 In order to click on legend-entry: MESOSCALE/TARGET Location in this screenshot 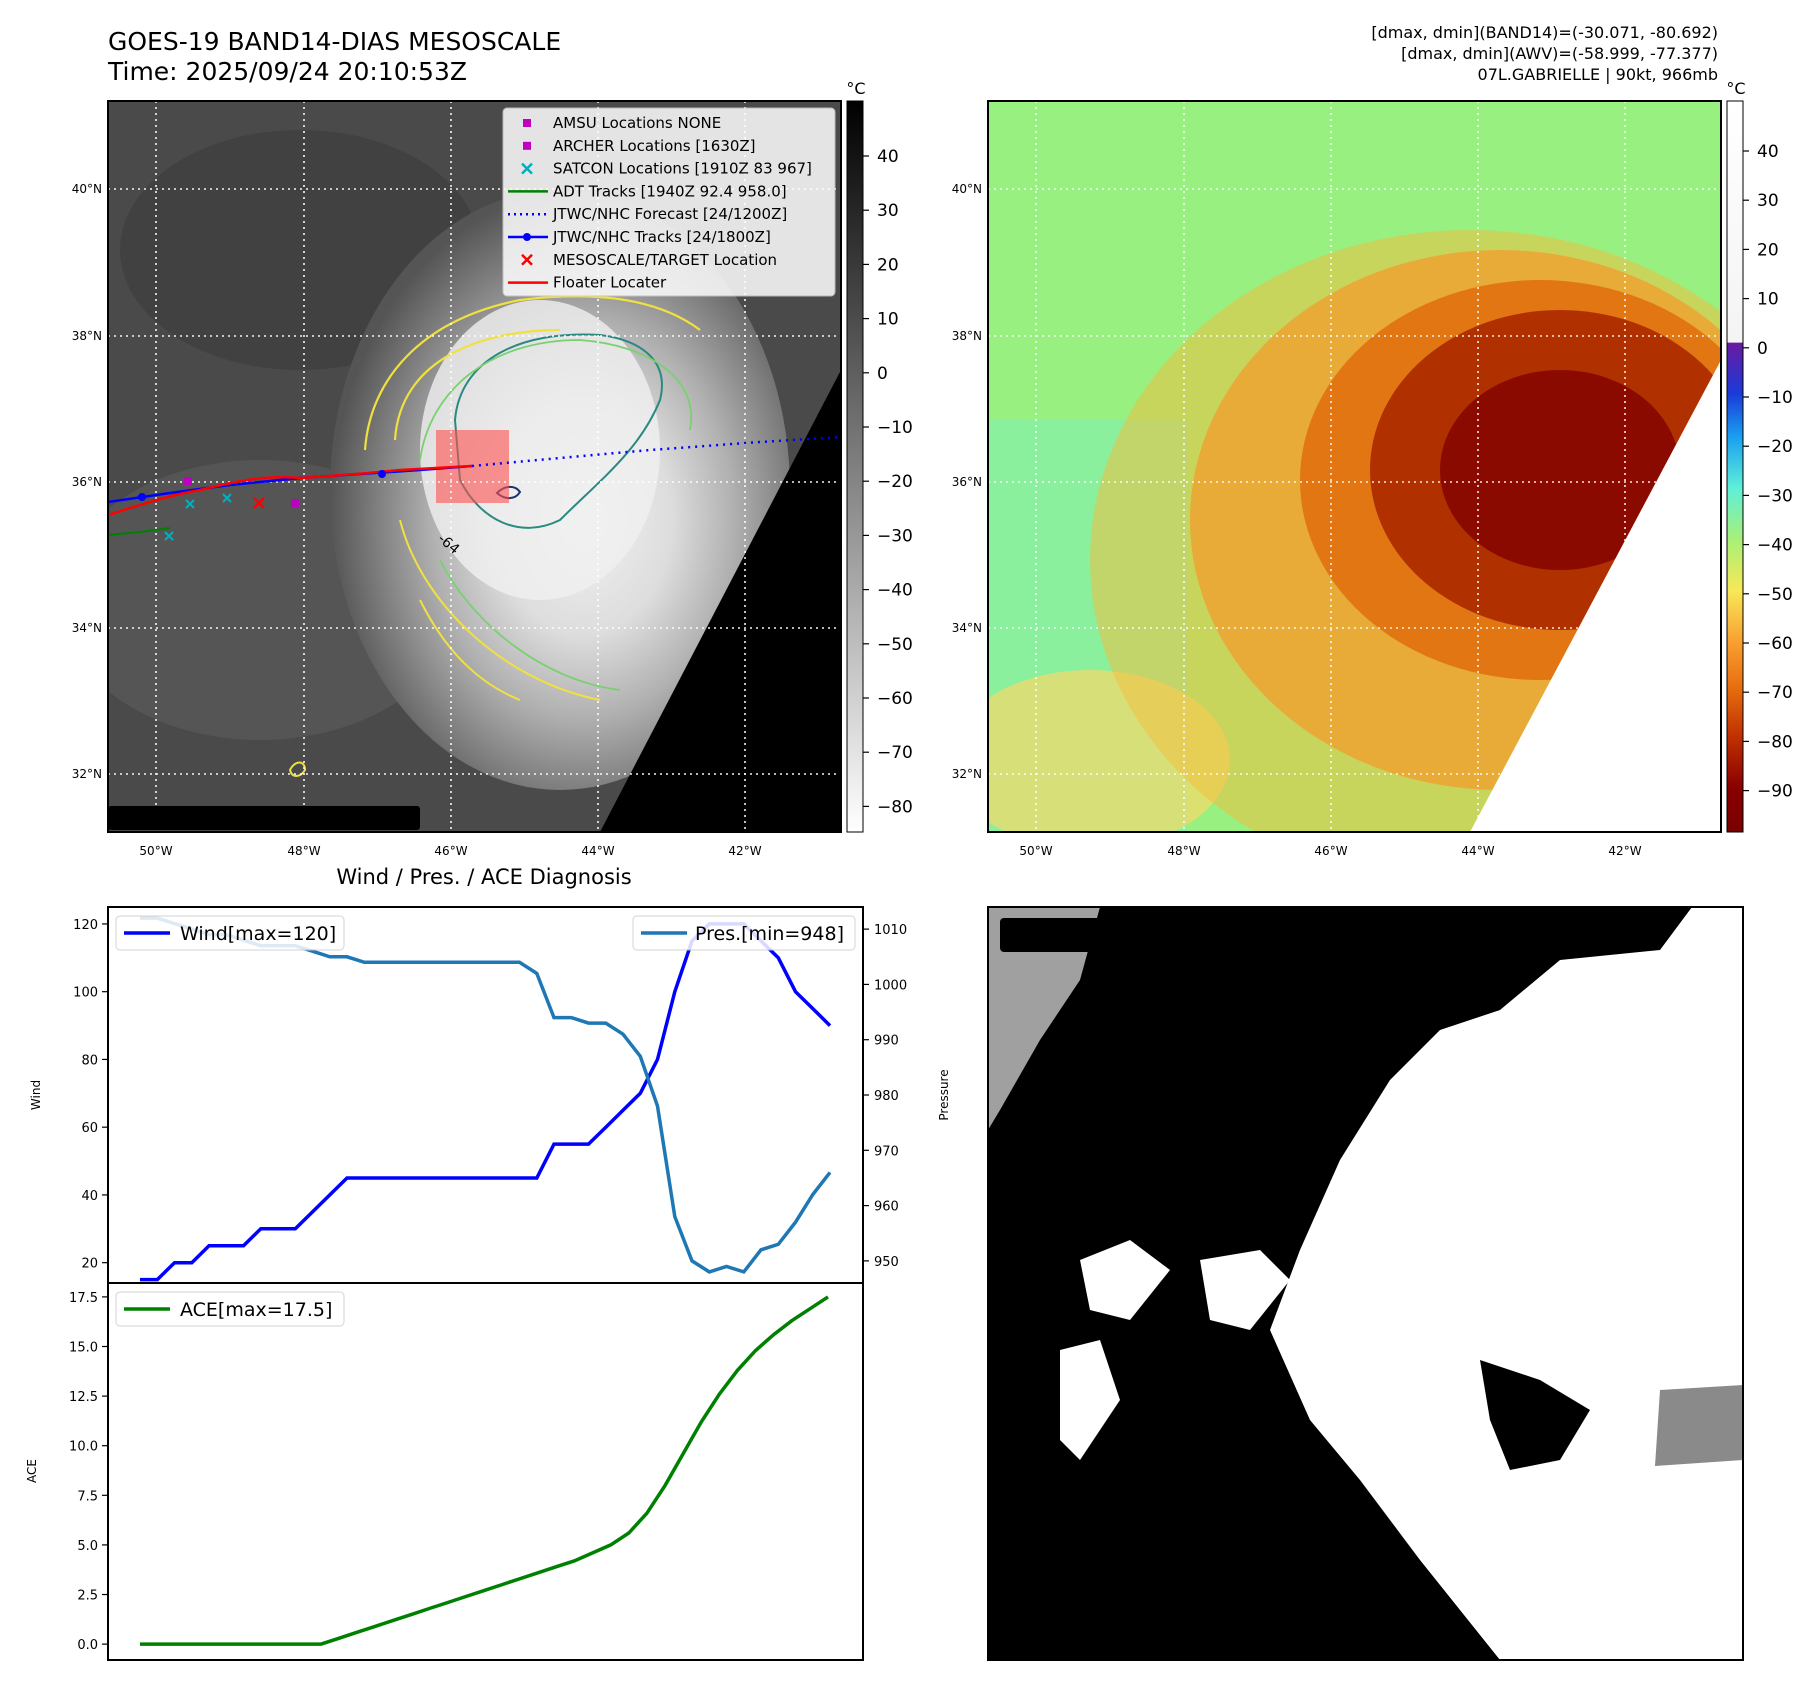, I will do `click(649, 260)`.